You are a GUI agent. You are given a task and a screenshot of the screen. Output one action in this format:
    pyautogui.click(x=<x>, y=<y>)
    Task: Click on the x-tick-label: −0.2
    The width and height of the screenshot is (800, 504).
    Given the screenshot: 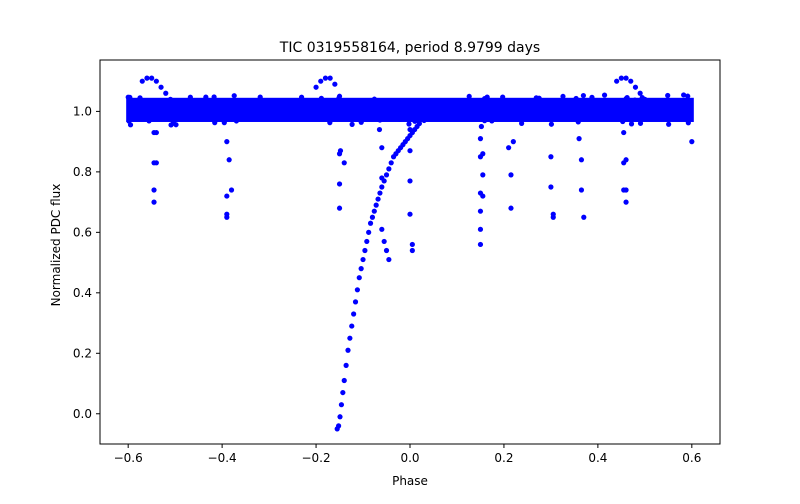 What is the action you would take?
    pyautogui.click(x=315, y=458)
    